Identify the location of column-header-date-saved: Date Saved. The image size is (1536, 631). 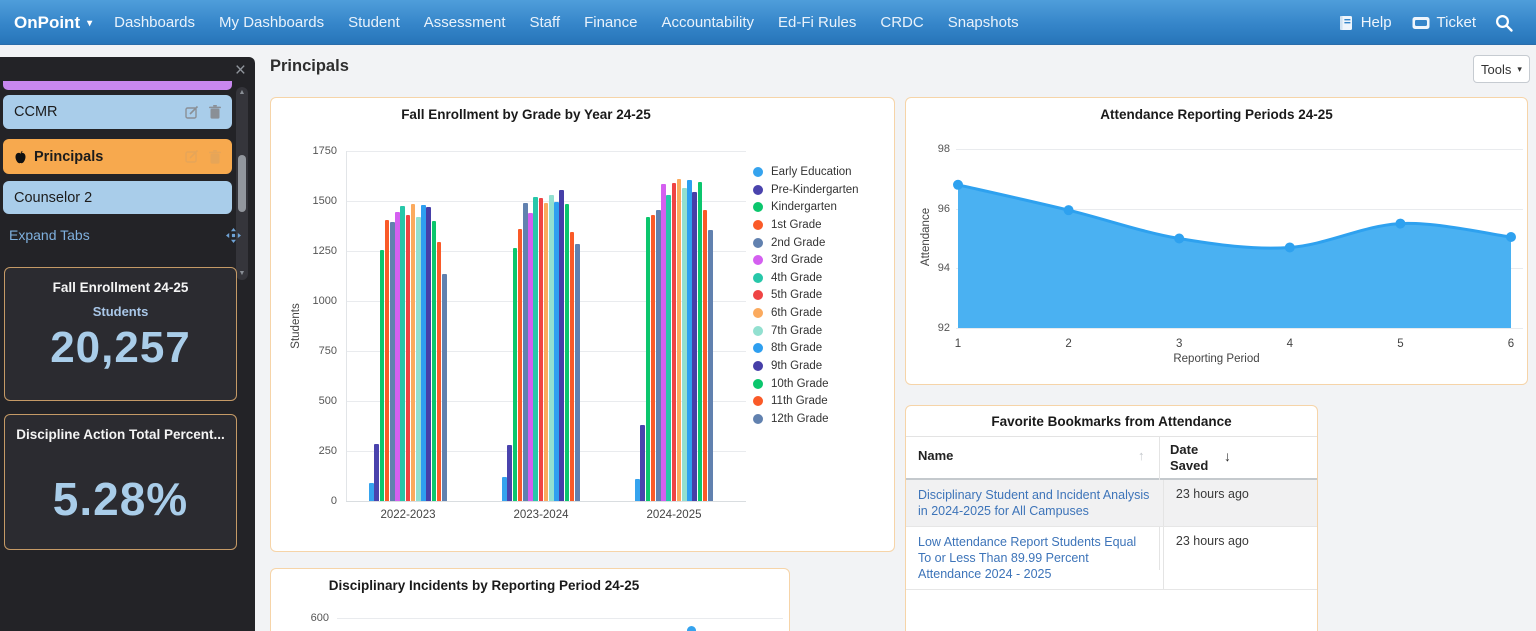
(1189, 457).